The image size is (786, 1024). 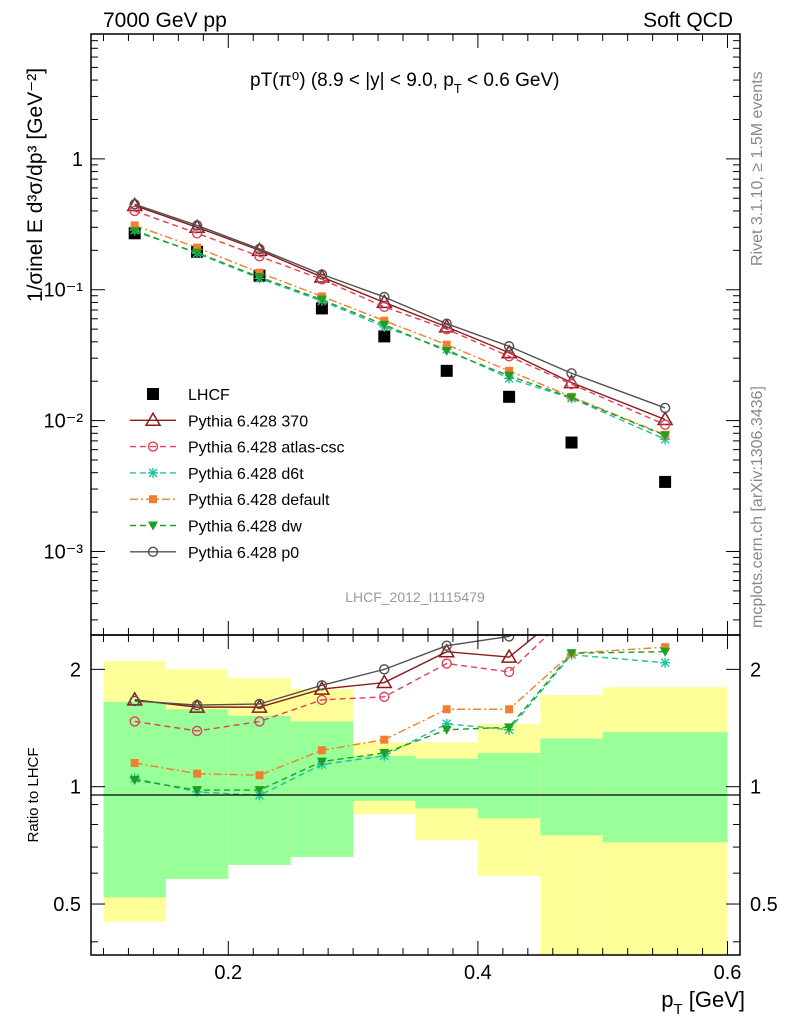 What do you see at coordinates (153, 446) in the screenshot?
I see `legend-marker-atlas` at bounding box center [153, 446].